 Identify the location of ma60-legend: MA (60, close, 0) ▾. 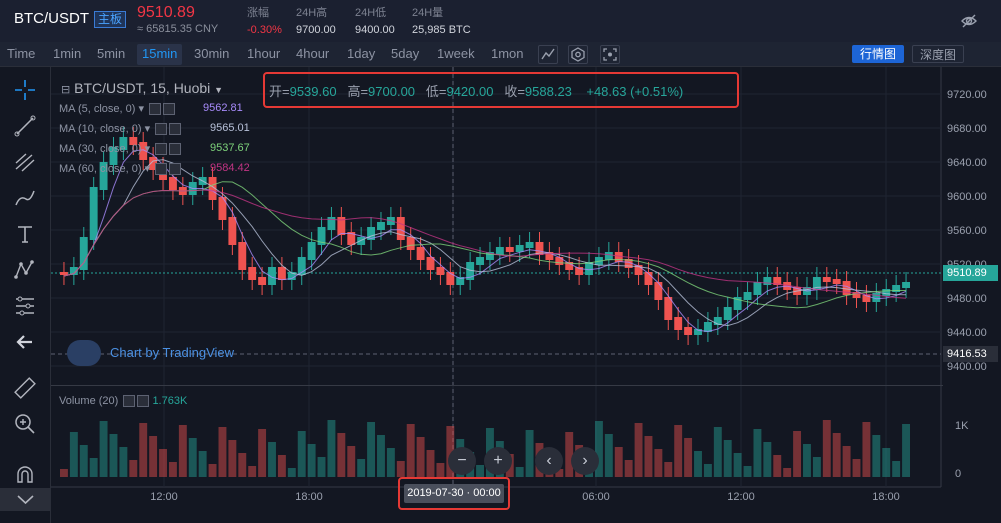
(120, 169).